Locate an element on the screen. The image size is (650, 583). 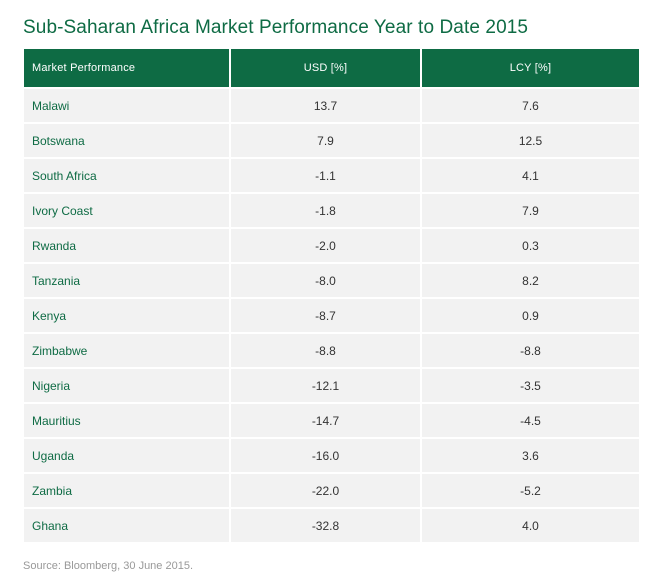
usd-value-cell: -22.0 is located at coordinates (325, 490).